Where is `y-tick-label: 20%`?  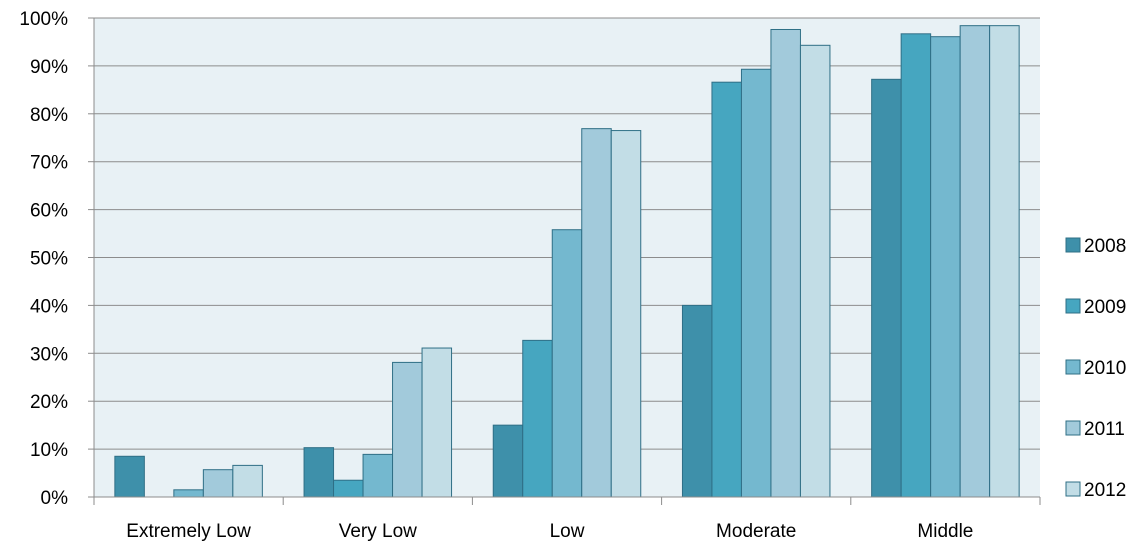
y-tick-label: 20% is located at coordinates (49, 402).